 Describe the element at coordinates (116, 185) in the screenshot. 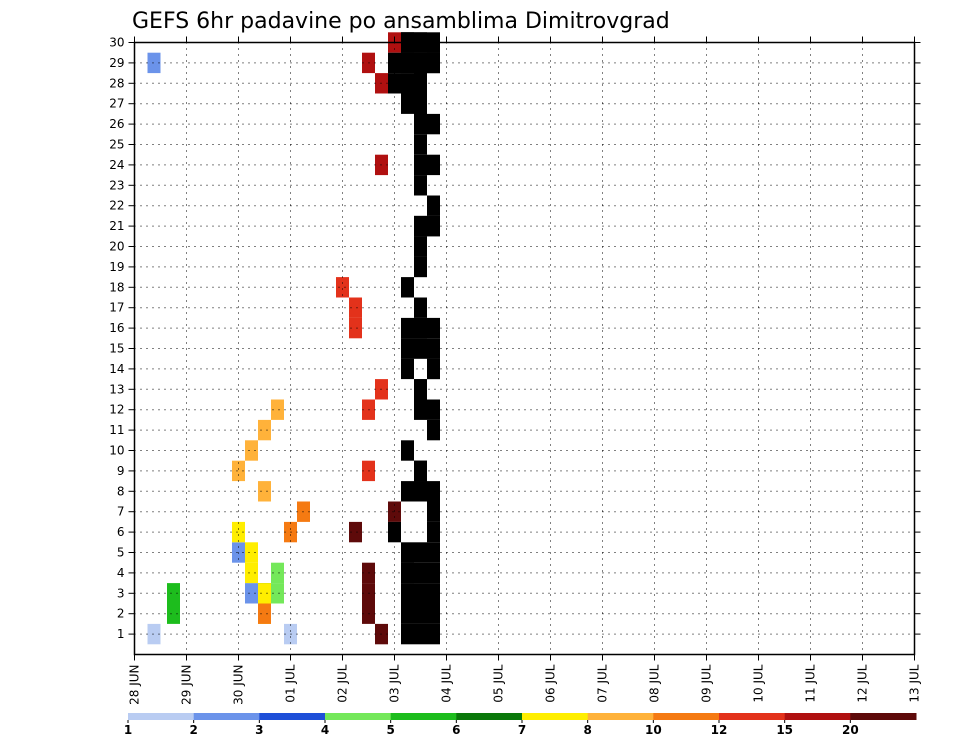

I see `y-tick-label: 23` at that location.